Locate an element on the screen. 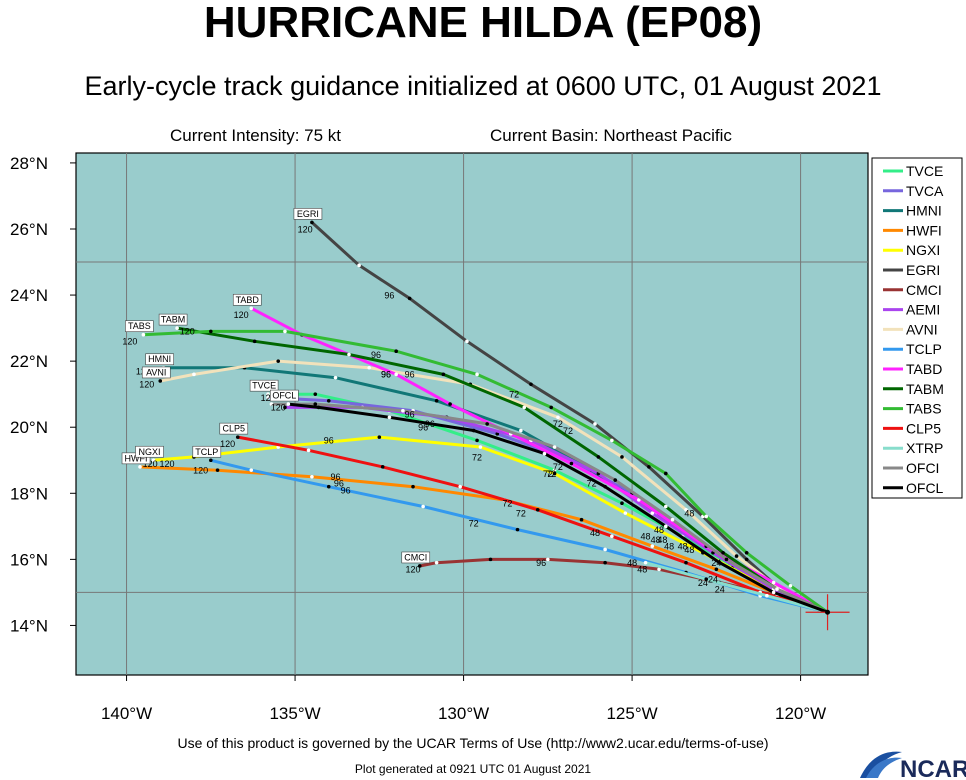 Image resolution: width=966 pixels, height=780 pixels. model-tag-text: OFCL is located at coordinates (284, 396).